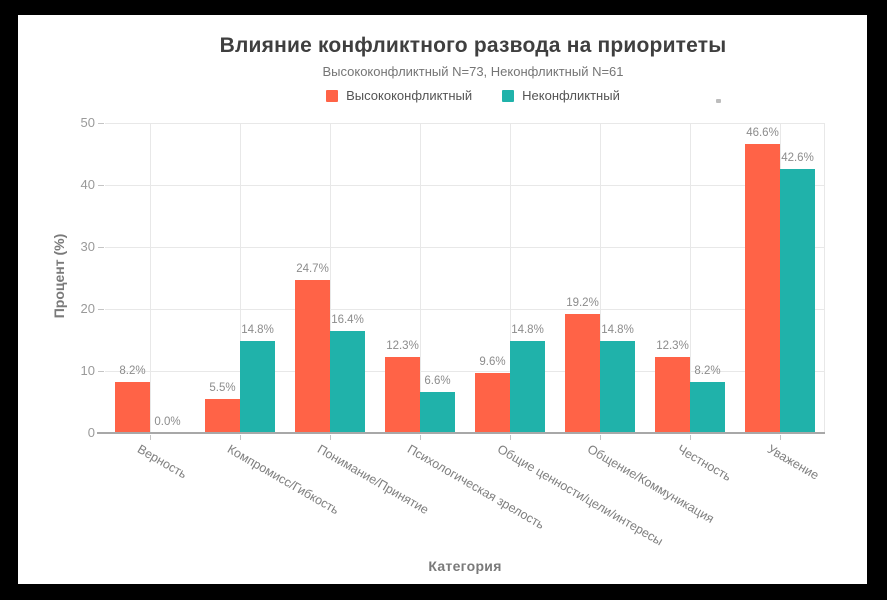 This screenshot has height=600, width=887. Describe the element at coordinates (793, 462) in the screenshot. I see `x-tick-label: Уважение` at that location.